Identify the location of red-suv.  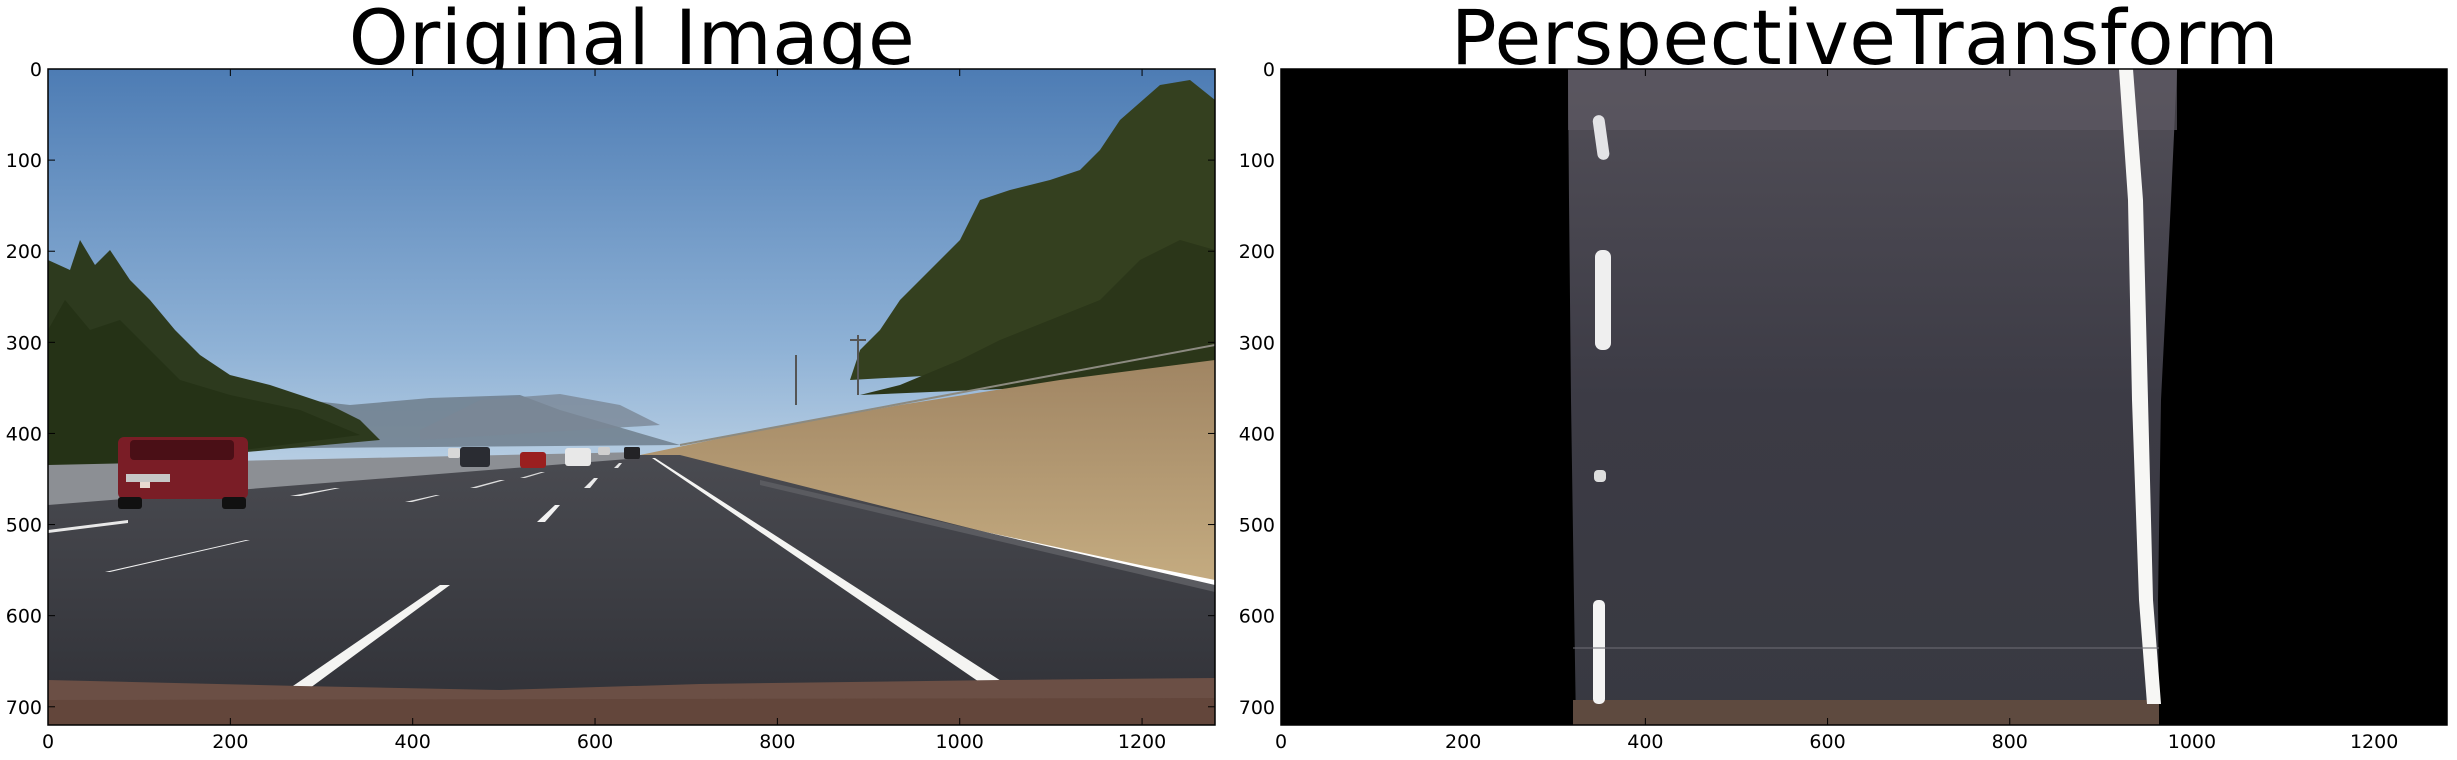
(183, 473).